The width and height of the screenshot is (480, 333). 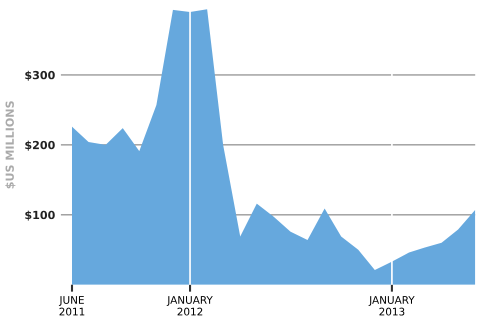 I want to click on y-tick-label: $200, so click(x=40, y=145).